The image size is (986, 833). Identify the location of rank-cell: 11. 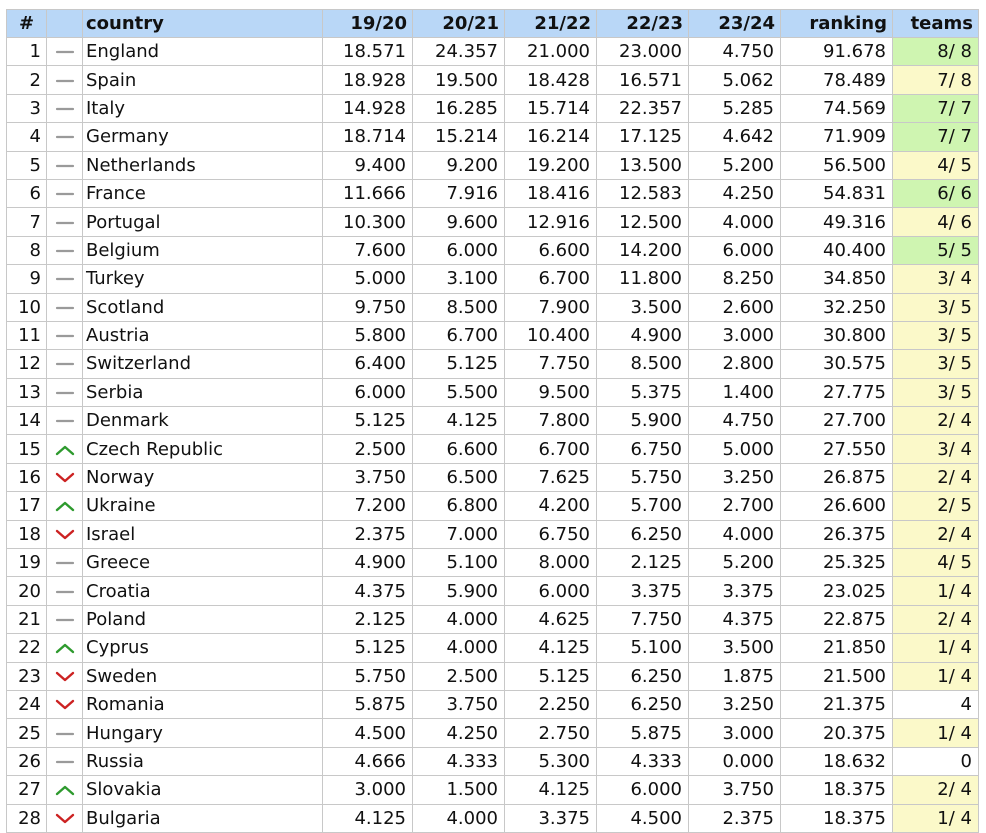
(26, 335).